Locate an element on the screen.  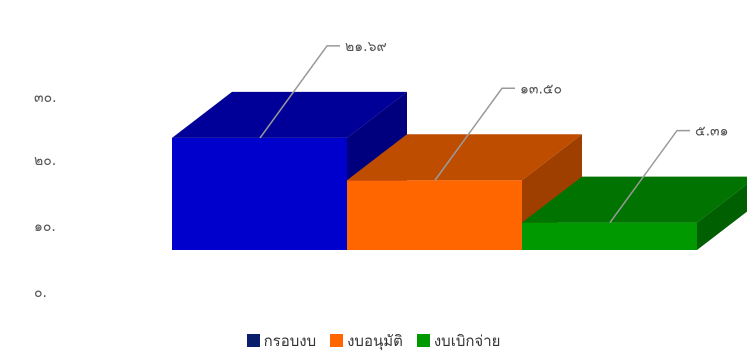
legend-item: งบเบิกจ่าย is located at coordinates (458, 341).